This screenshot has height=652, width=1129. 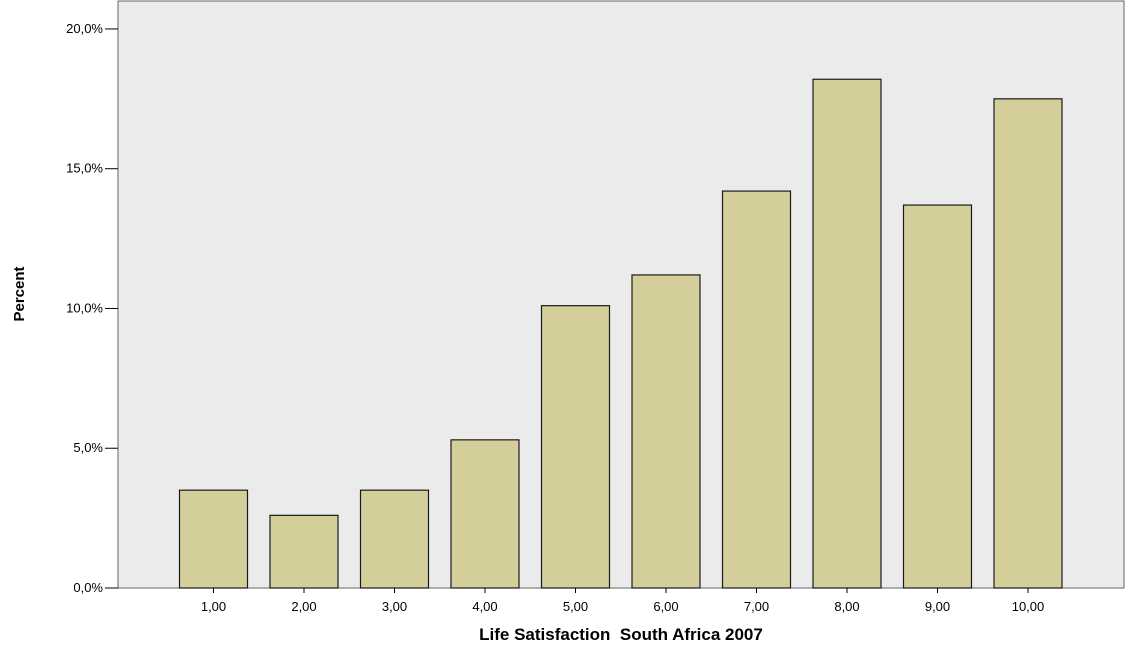 What do you see at coordinates (621, 634) in the screenshot?
I see `x-axis-title: Life Satisfaction South Africa 2007` at bounding box center [621, 634].